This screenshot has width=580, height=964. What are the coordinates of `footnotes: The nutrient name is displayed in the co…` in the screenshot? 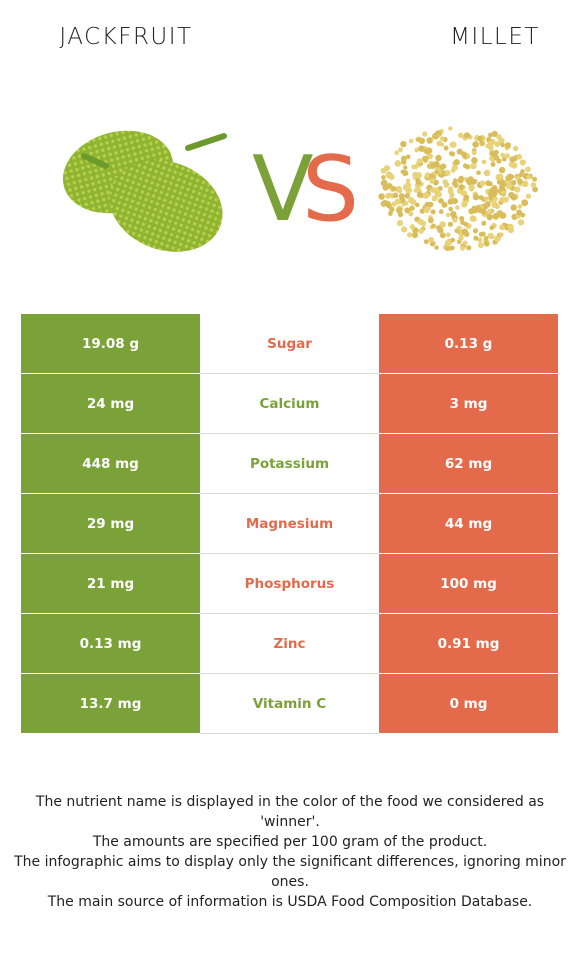 It's located at (290, 852).